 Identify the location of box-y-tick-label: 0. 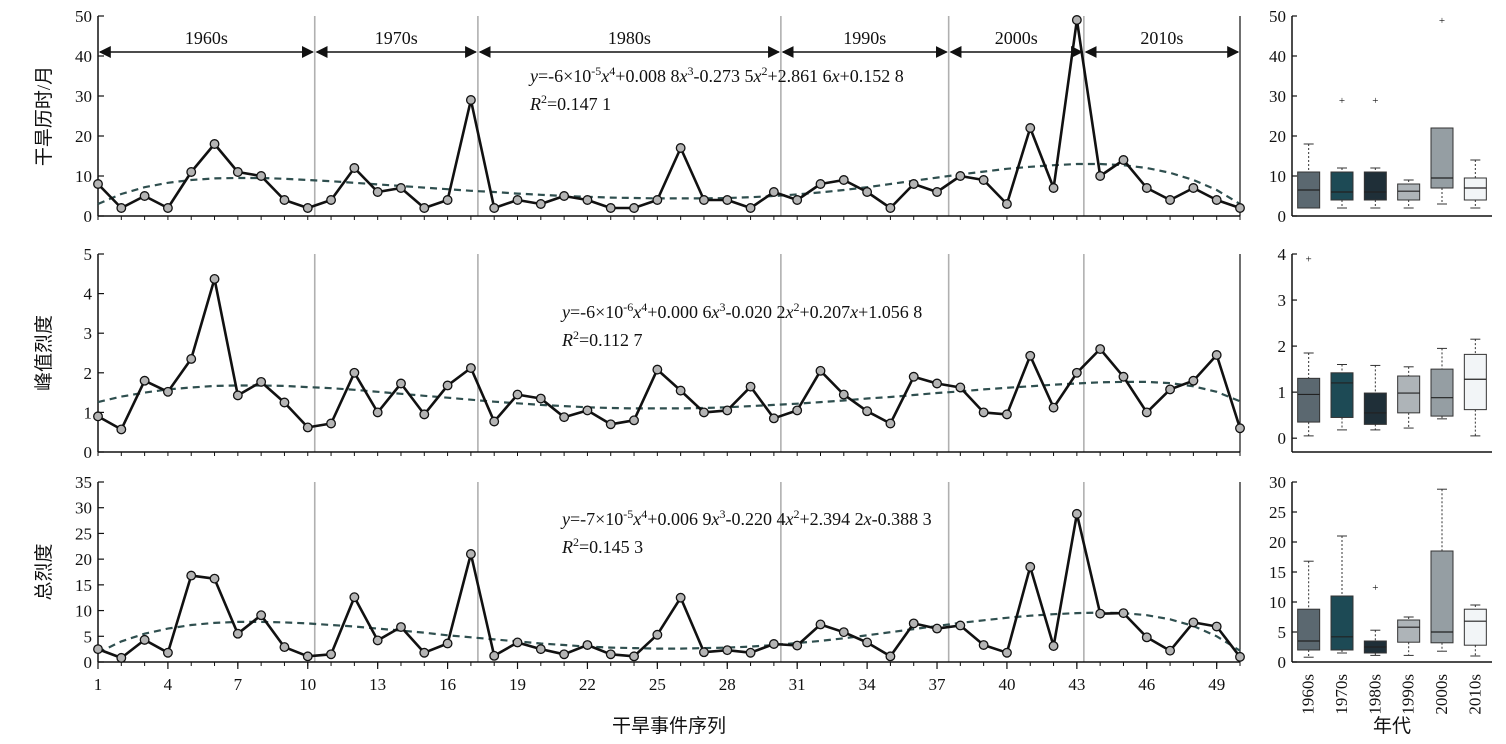
(1282, 662).